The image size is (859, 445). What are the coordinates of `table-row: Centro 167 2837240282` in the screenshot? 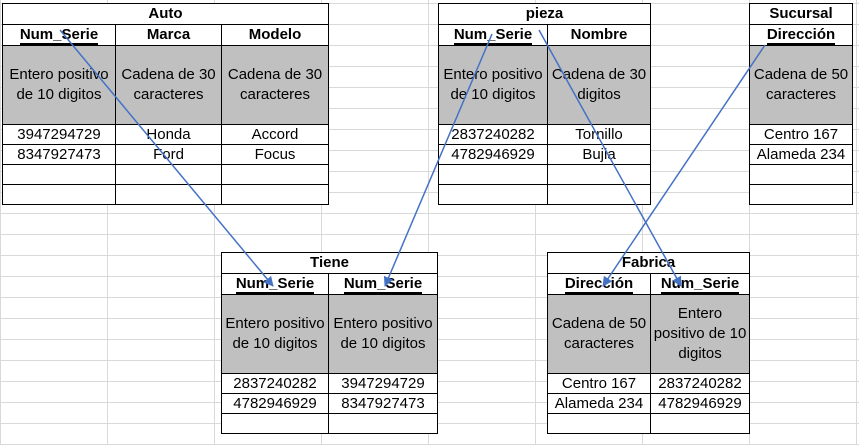 It's located at (649, 383).